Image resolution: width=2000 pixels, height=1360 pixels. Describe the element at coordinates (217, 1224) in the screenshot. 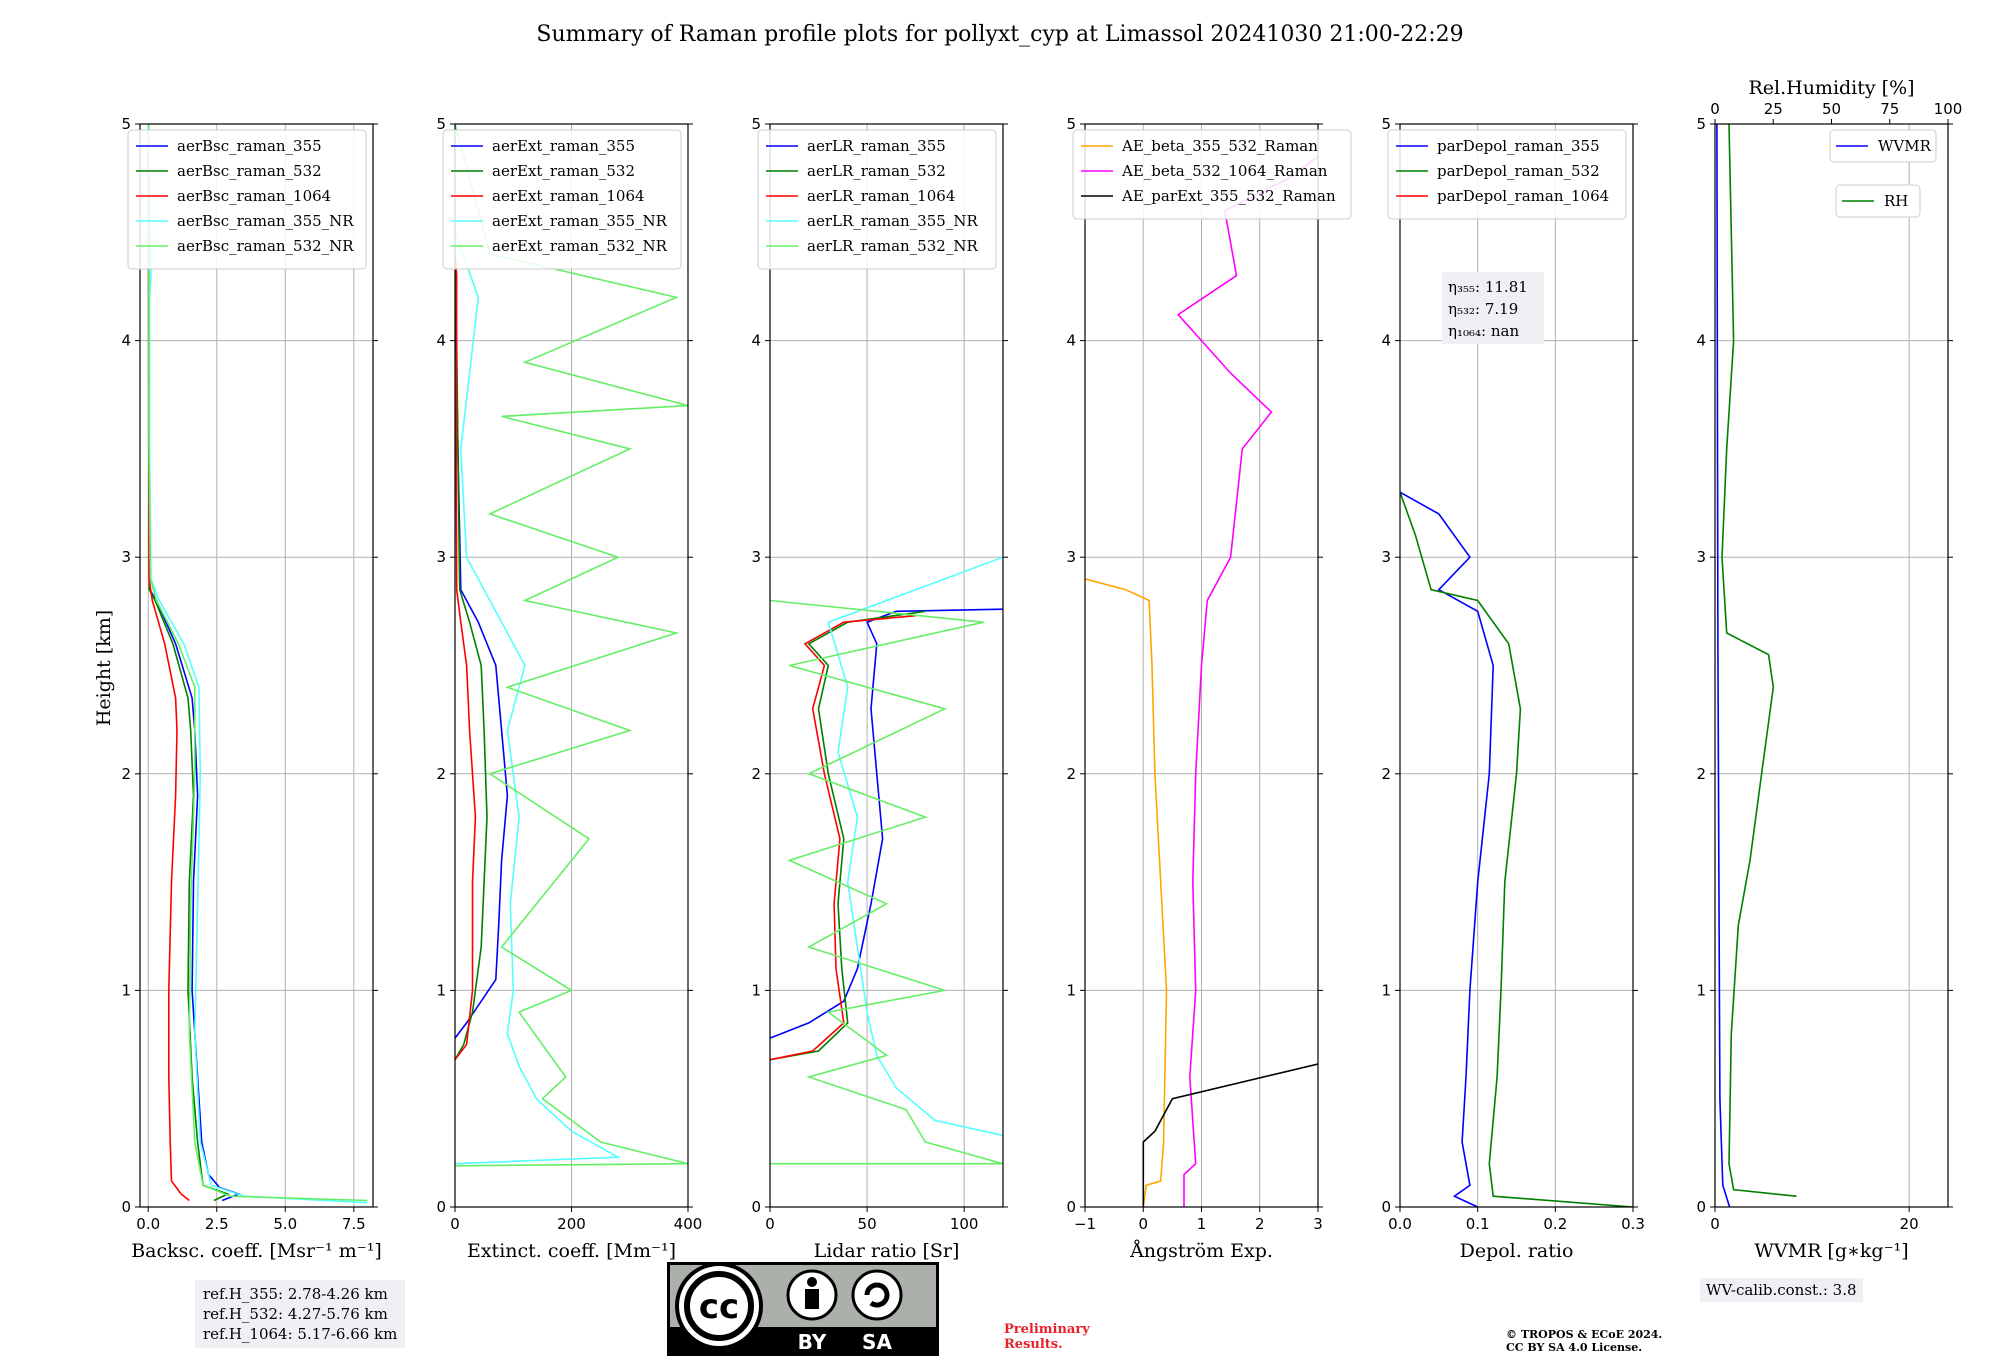

I see `x-tick-label: 2.5` at that location.